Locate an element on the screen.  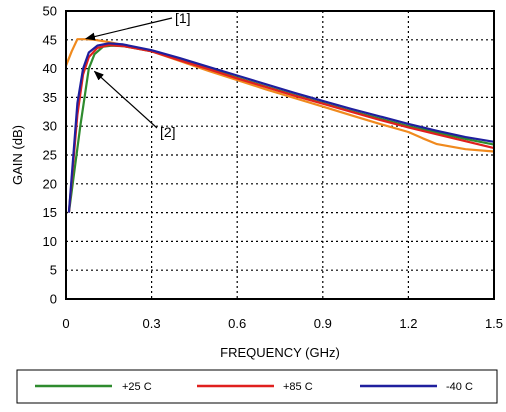
y-tick-label: 0 is located at coordinates (53, 299).